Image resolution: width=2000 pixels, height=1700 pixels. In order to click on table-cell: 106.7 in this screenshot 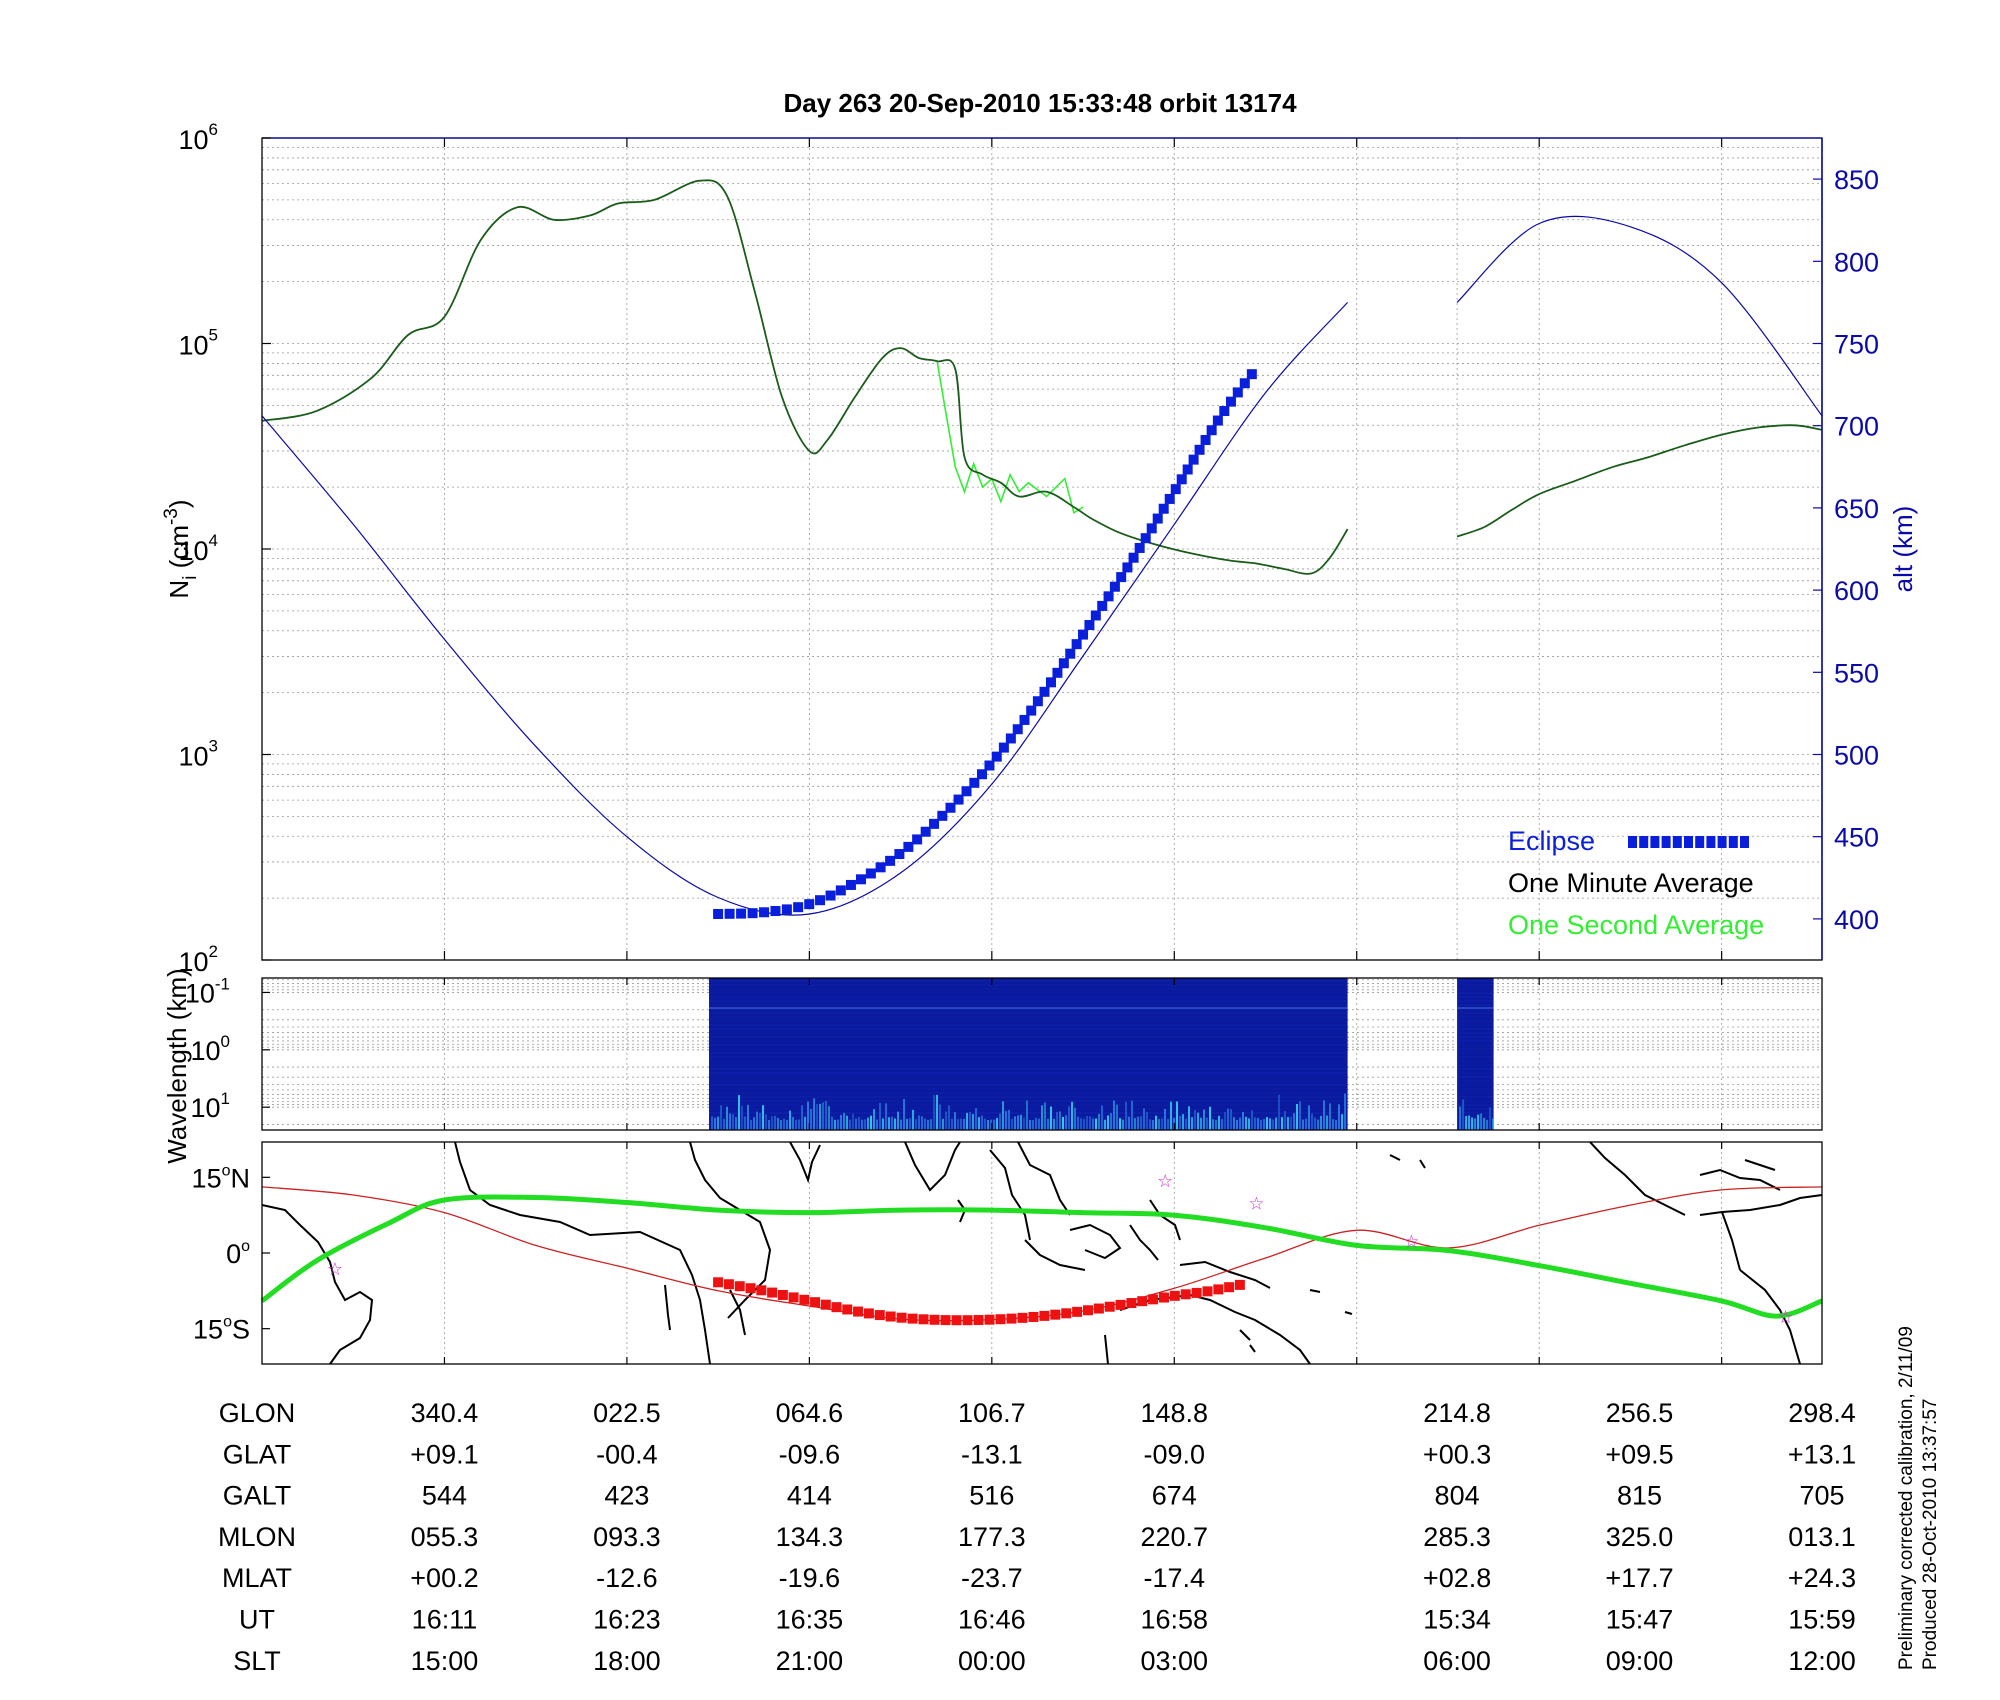, I will do `click(992, 1413)`.